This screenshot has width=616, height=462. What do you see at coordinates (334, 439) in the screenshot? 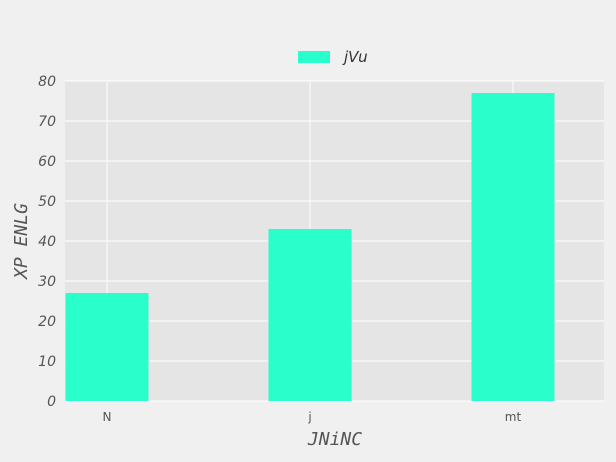
I see `x-axis-title: JNiNC` at bounding box center [334, 439].